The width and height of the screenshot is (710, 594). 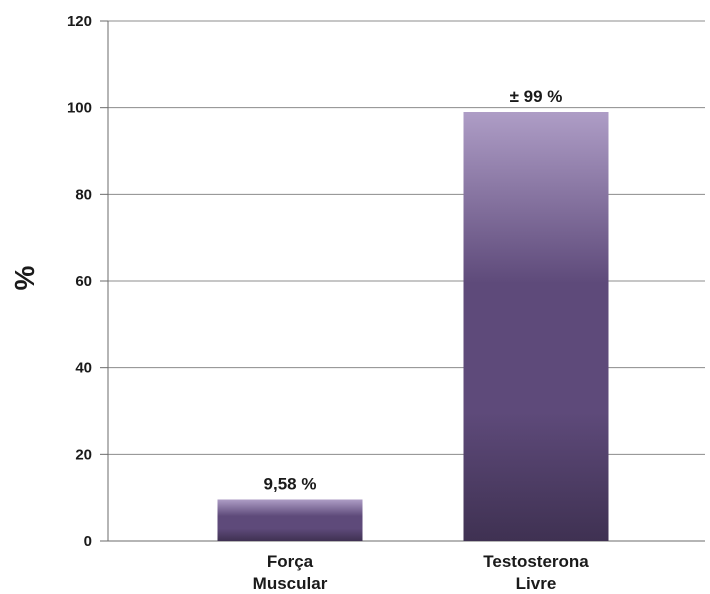 What do you see at coordinates (536, 561) in the screenshot?
I see `x-category-label: Testosterona` at bounding box center [536, 561].